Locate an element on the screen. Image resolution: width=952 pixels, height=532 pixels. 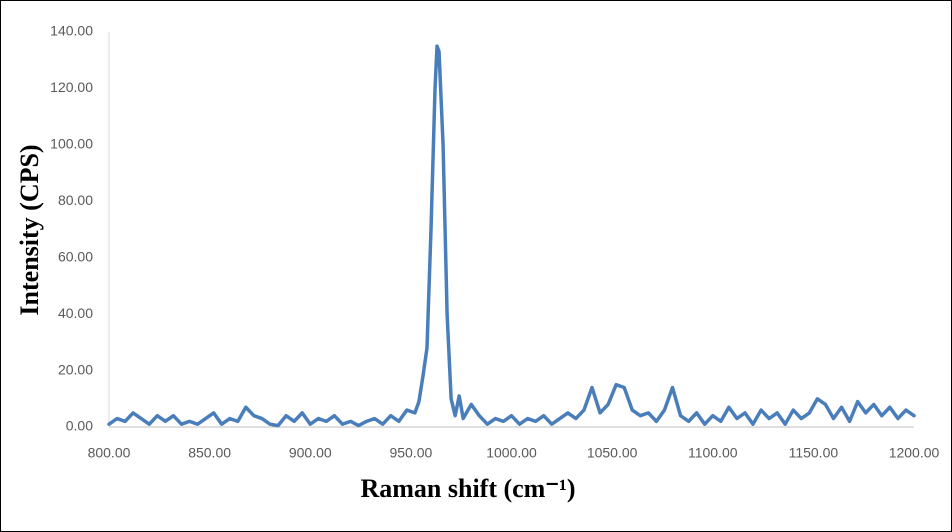
x-tick-label: 950.00 is located at coordinates (410, 453).